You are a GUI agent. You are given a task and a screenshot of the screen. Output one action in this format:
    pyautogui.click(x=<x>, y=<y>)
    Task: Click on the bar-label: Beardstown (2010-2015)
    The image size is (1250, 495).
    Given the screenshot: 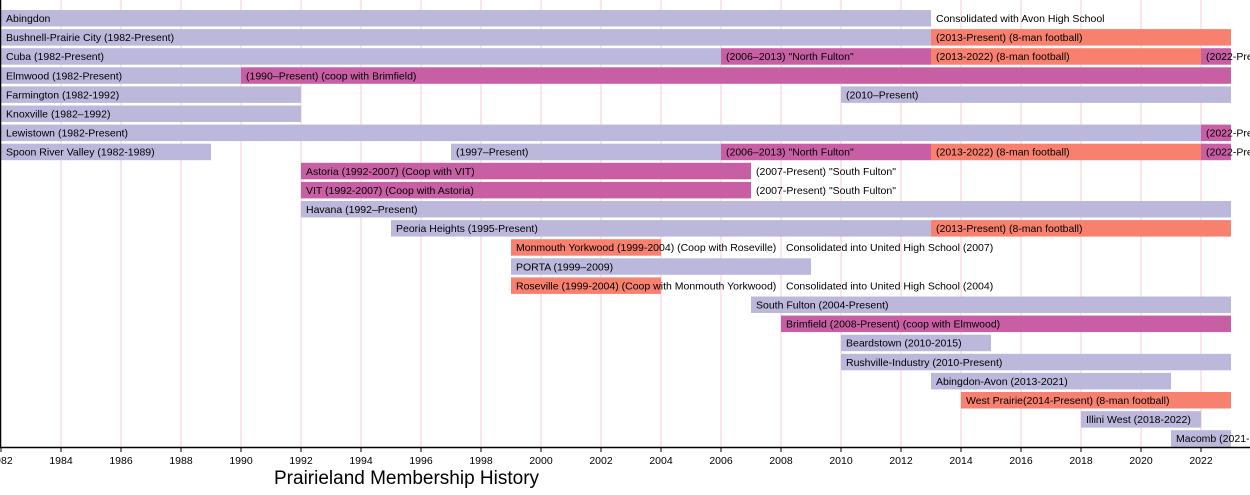 What is the action you would take?
    pyautogui.click(x=904, y=344)
    